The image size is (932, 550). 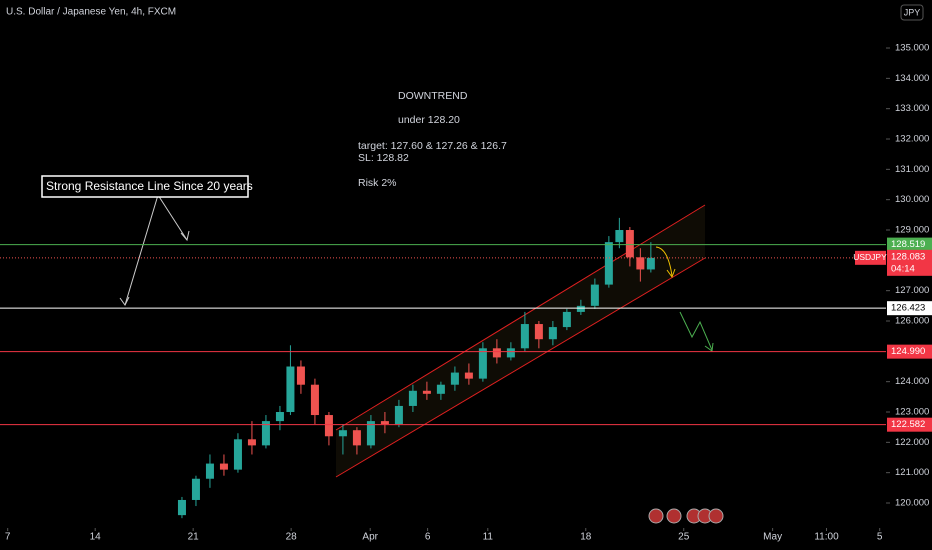 What do you see at coordinates (671, 273) in the screenshot?
I see `yellow-arrow-head` at bounding box center [671, 273].